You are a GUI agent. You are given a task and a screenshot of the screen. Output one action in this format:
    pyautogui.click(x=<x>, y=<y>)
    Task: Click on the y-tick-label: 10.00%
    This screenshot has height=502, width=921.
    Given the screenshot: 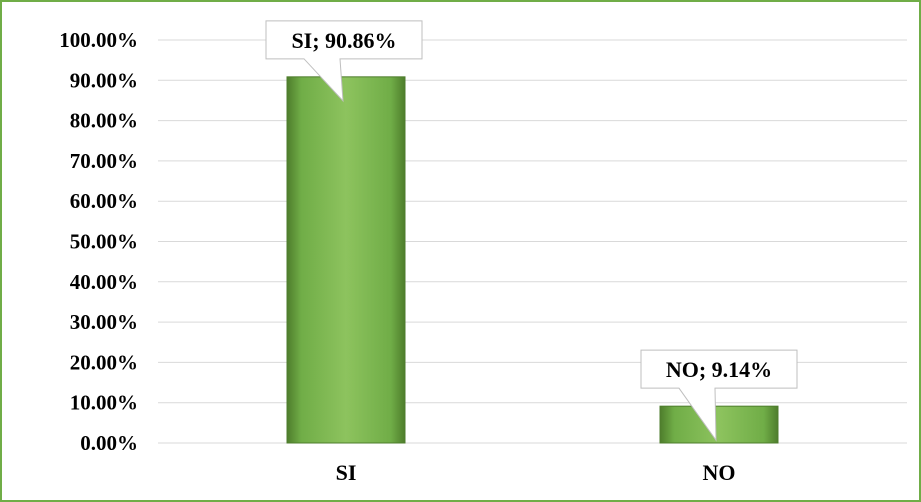 What is the action you would take?
    pyautogui.click(x=104, y=403)
    